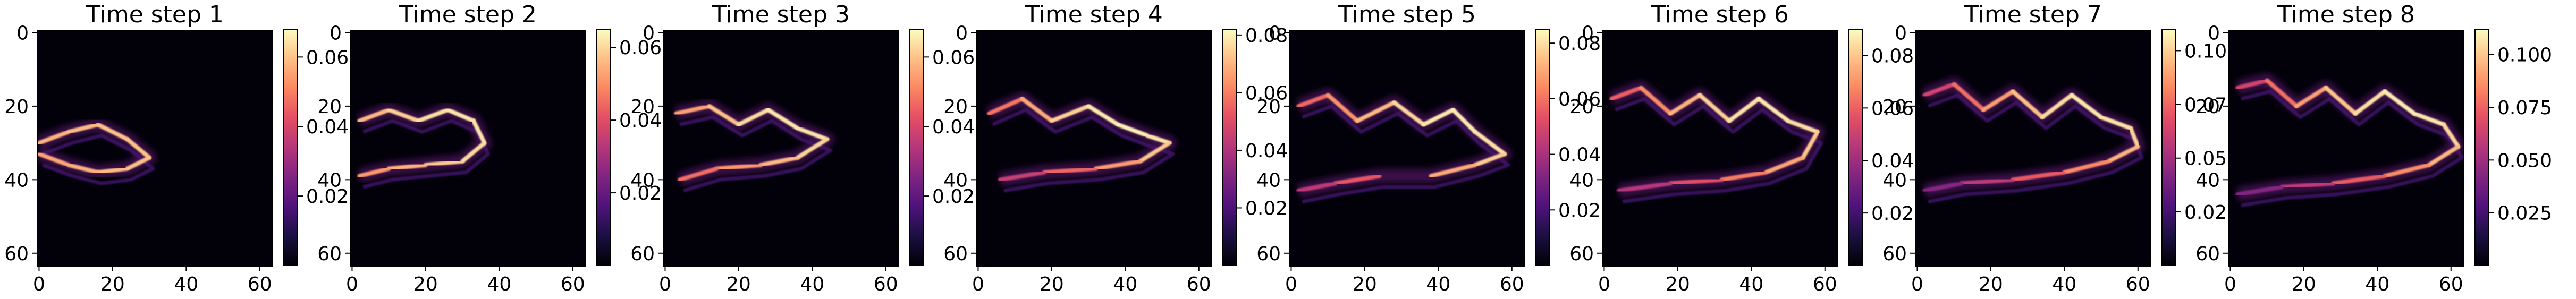 Image resolution: width=2576 pixels, height=299 pixels. What do you see at coordinates (1588, 33) in the screenshot?
I see `y-tick-label: 0` at bounding box center [1588, 33].